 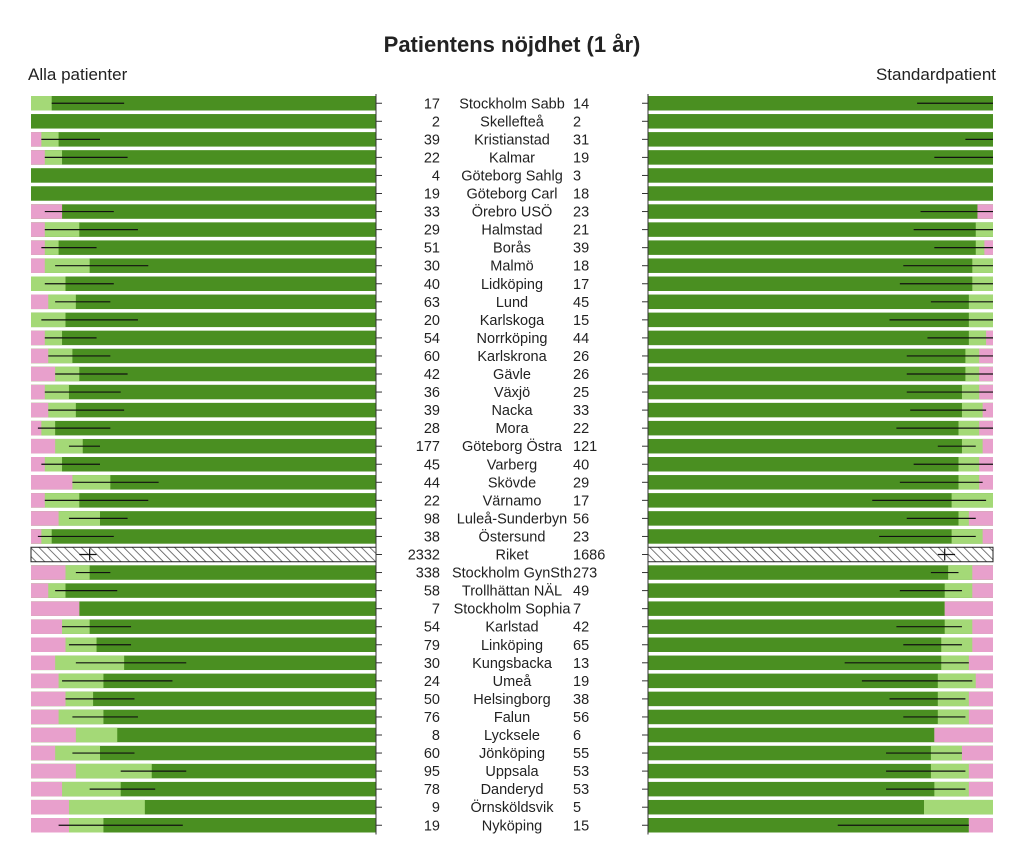 What do you see at coordinates (581, 519) in the screenshot?
I see `n-std-label: 56` at bounding box center [581, 519].